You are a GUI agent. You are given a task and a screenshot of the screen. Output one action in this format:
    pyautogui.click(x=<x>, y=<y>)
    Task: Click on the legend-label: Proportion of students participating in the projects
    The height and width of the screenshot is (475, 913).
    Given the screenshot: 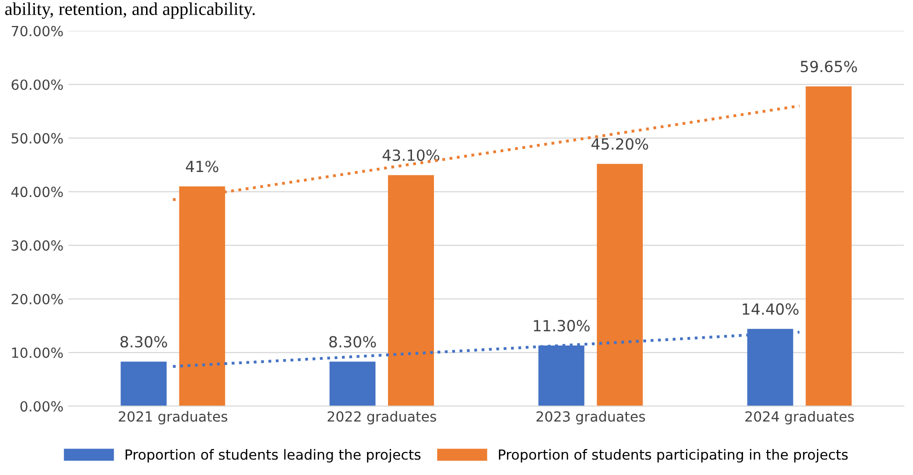 What is the action you would take?
    pyautogui.click(x=673, y=455)
    